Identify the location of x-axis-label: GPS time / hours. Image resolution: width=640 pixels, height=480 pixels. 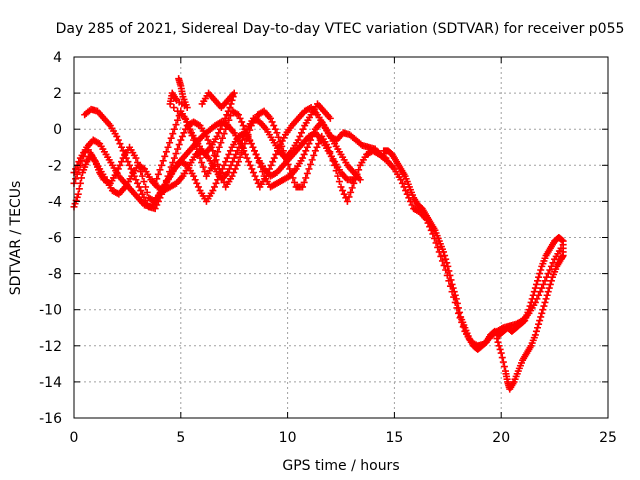
(340, 466).